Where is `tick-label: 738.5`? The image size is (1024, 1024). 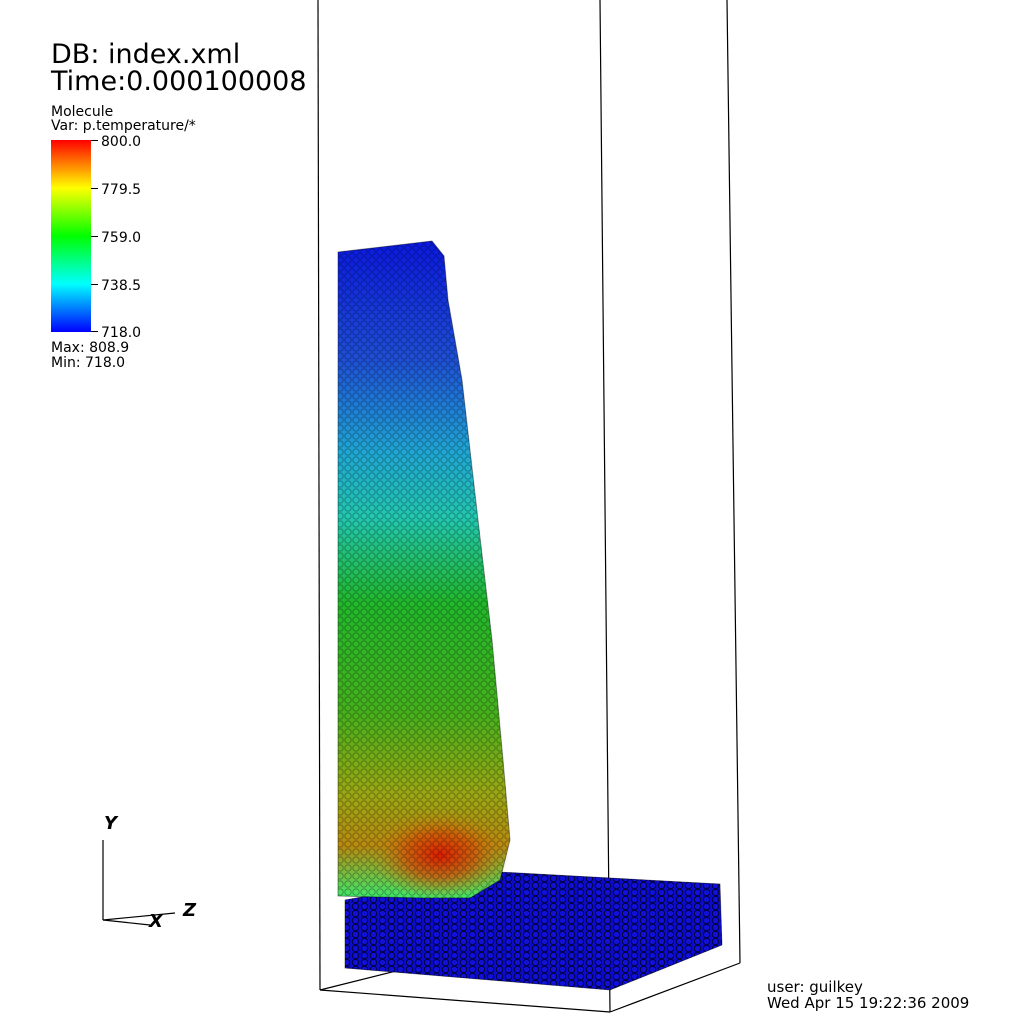
tick-label: 738.5 is located at coordinates (121, 286).